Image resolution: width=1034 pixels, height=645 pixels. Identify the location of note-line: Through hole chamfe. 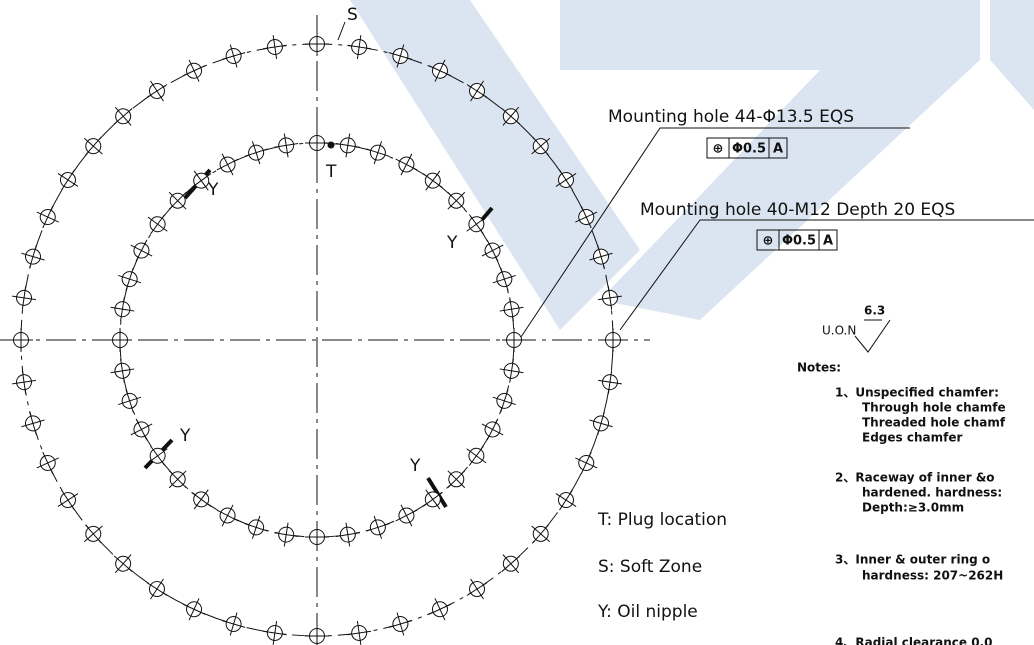
(934, 408).